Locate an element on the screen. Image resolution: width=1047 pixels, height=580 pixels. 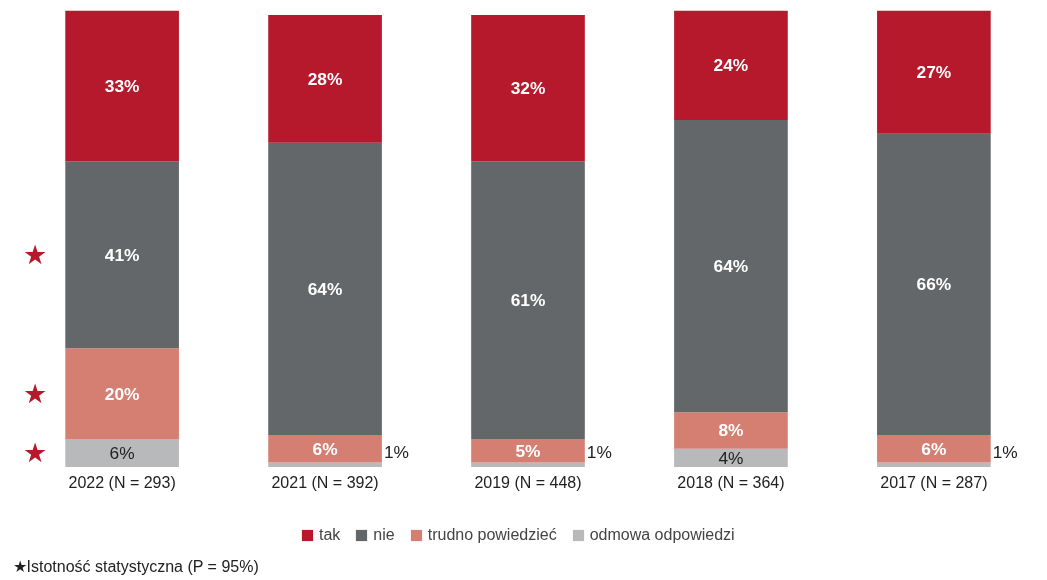
text: ★Istotność statystyczna (P = 95%) is located at coordinates (135, 566).